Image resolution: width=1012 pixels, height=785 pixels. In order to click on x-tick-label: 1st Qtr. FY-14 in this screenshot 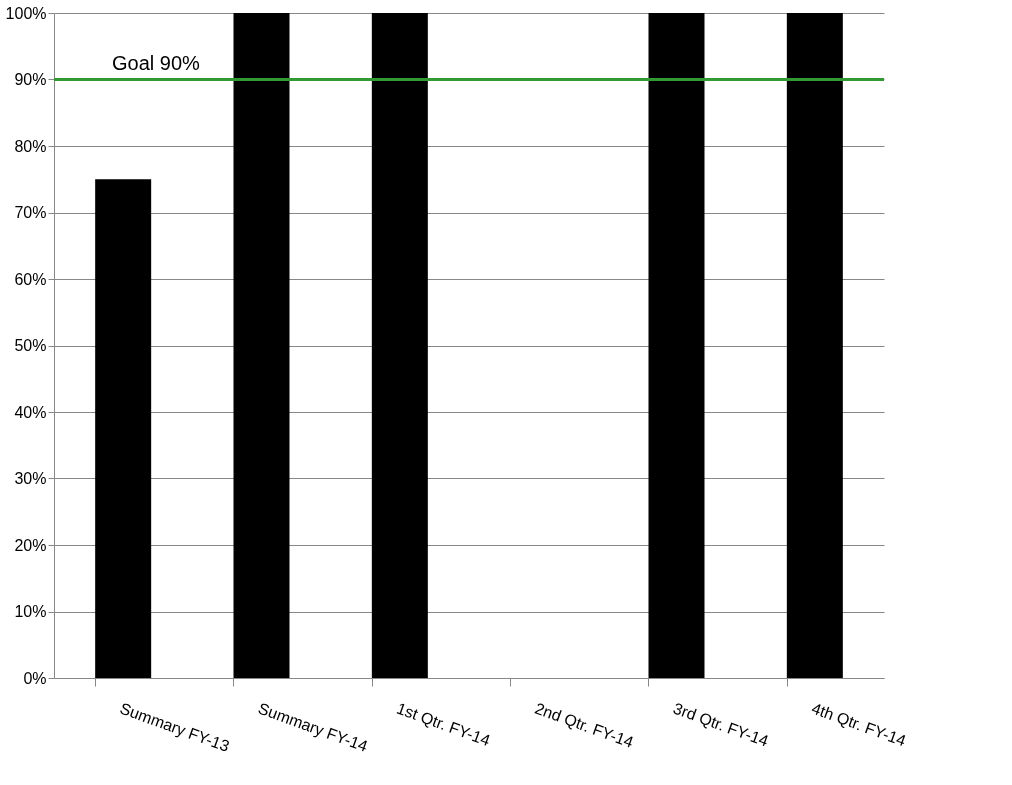, I will do `click(443, 724)`.